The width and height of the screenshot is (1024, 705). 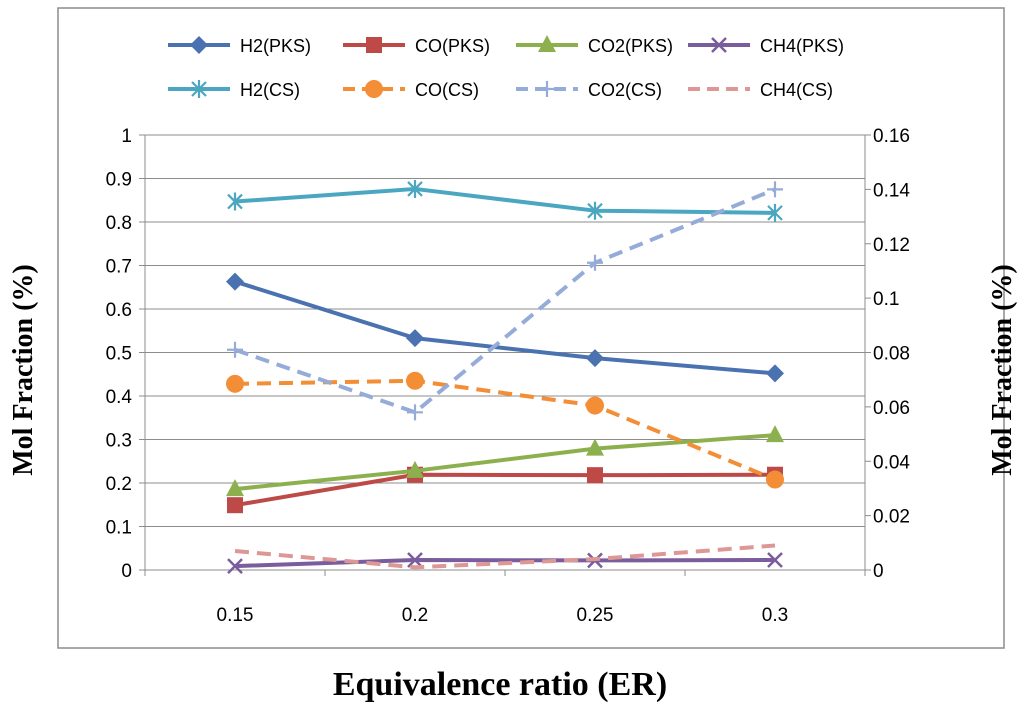 What do you see at coordinates (625, 90) in the screenshot?
I see `legend-label: CO2(CS)` at bounding box center [625, 90].